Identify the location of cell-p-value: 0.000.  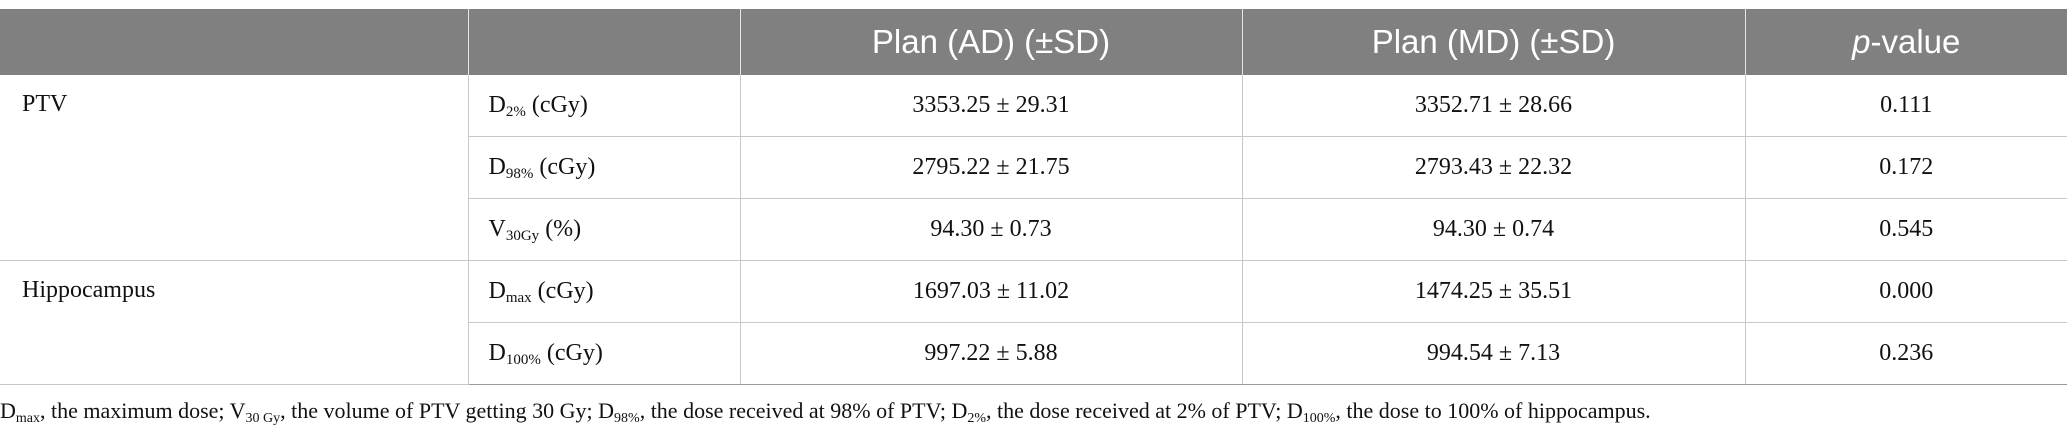
(1906, 291).